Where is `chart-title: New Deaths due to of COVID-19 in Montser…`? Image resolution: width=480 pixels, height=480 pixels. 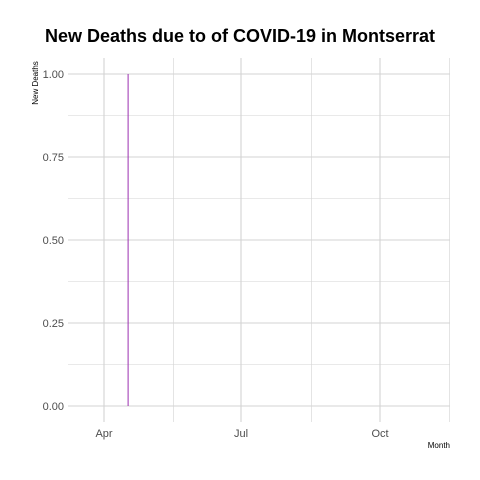
chart-title: New Deaths due to of COVID-19 in Montser… is located at coordinates (240, 36).